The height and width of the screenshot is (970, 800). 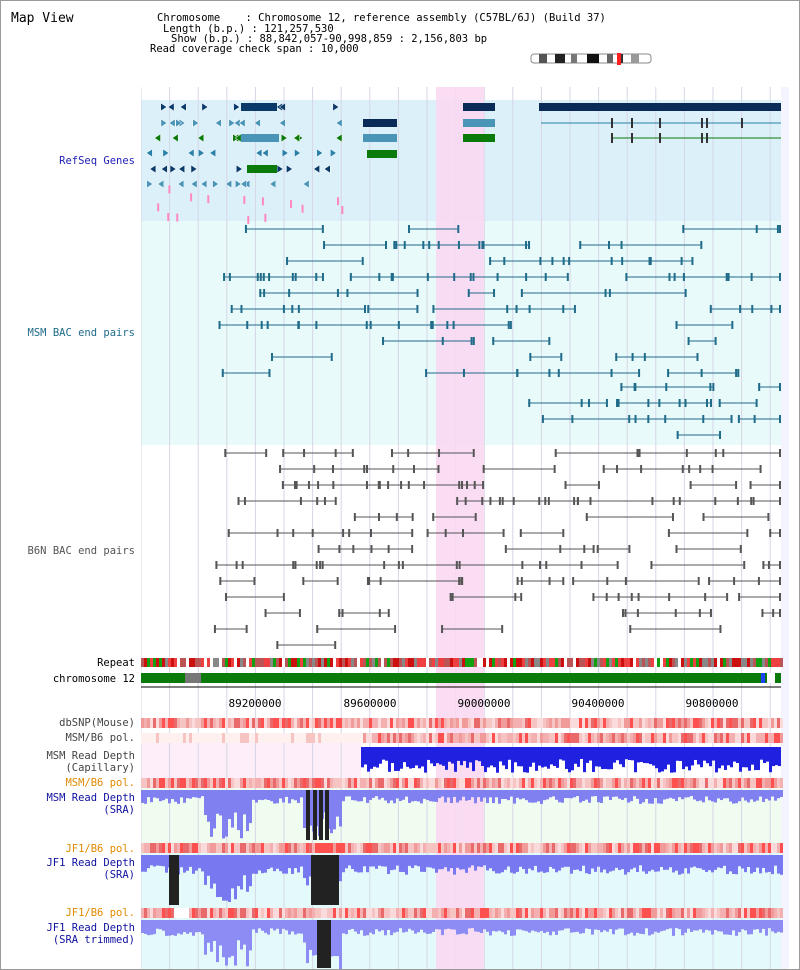 What do you see at coordinates (100, 849) in the screenshot?
I see `track-label-jf1-b6-pol-1: JF1/B6 pol.` at bounding box center [100, 849].